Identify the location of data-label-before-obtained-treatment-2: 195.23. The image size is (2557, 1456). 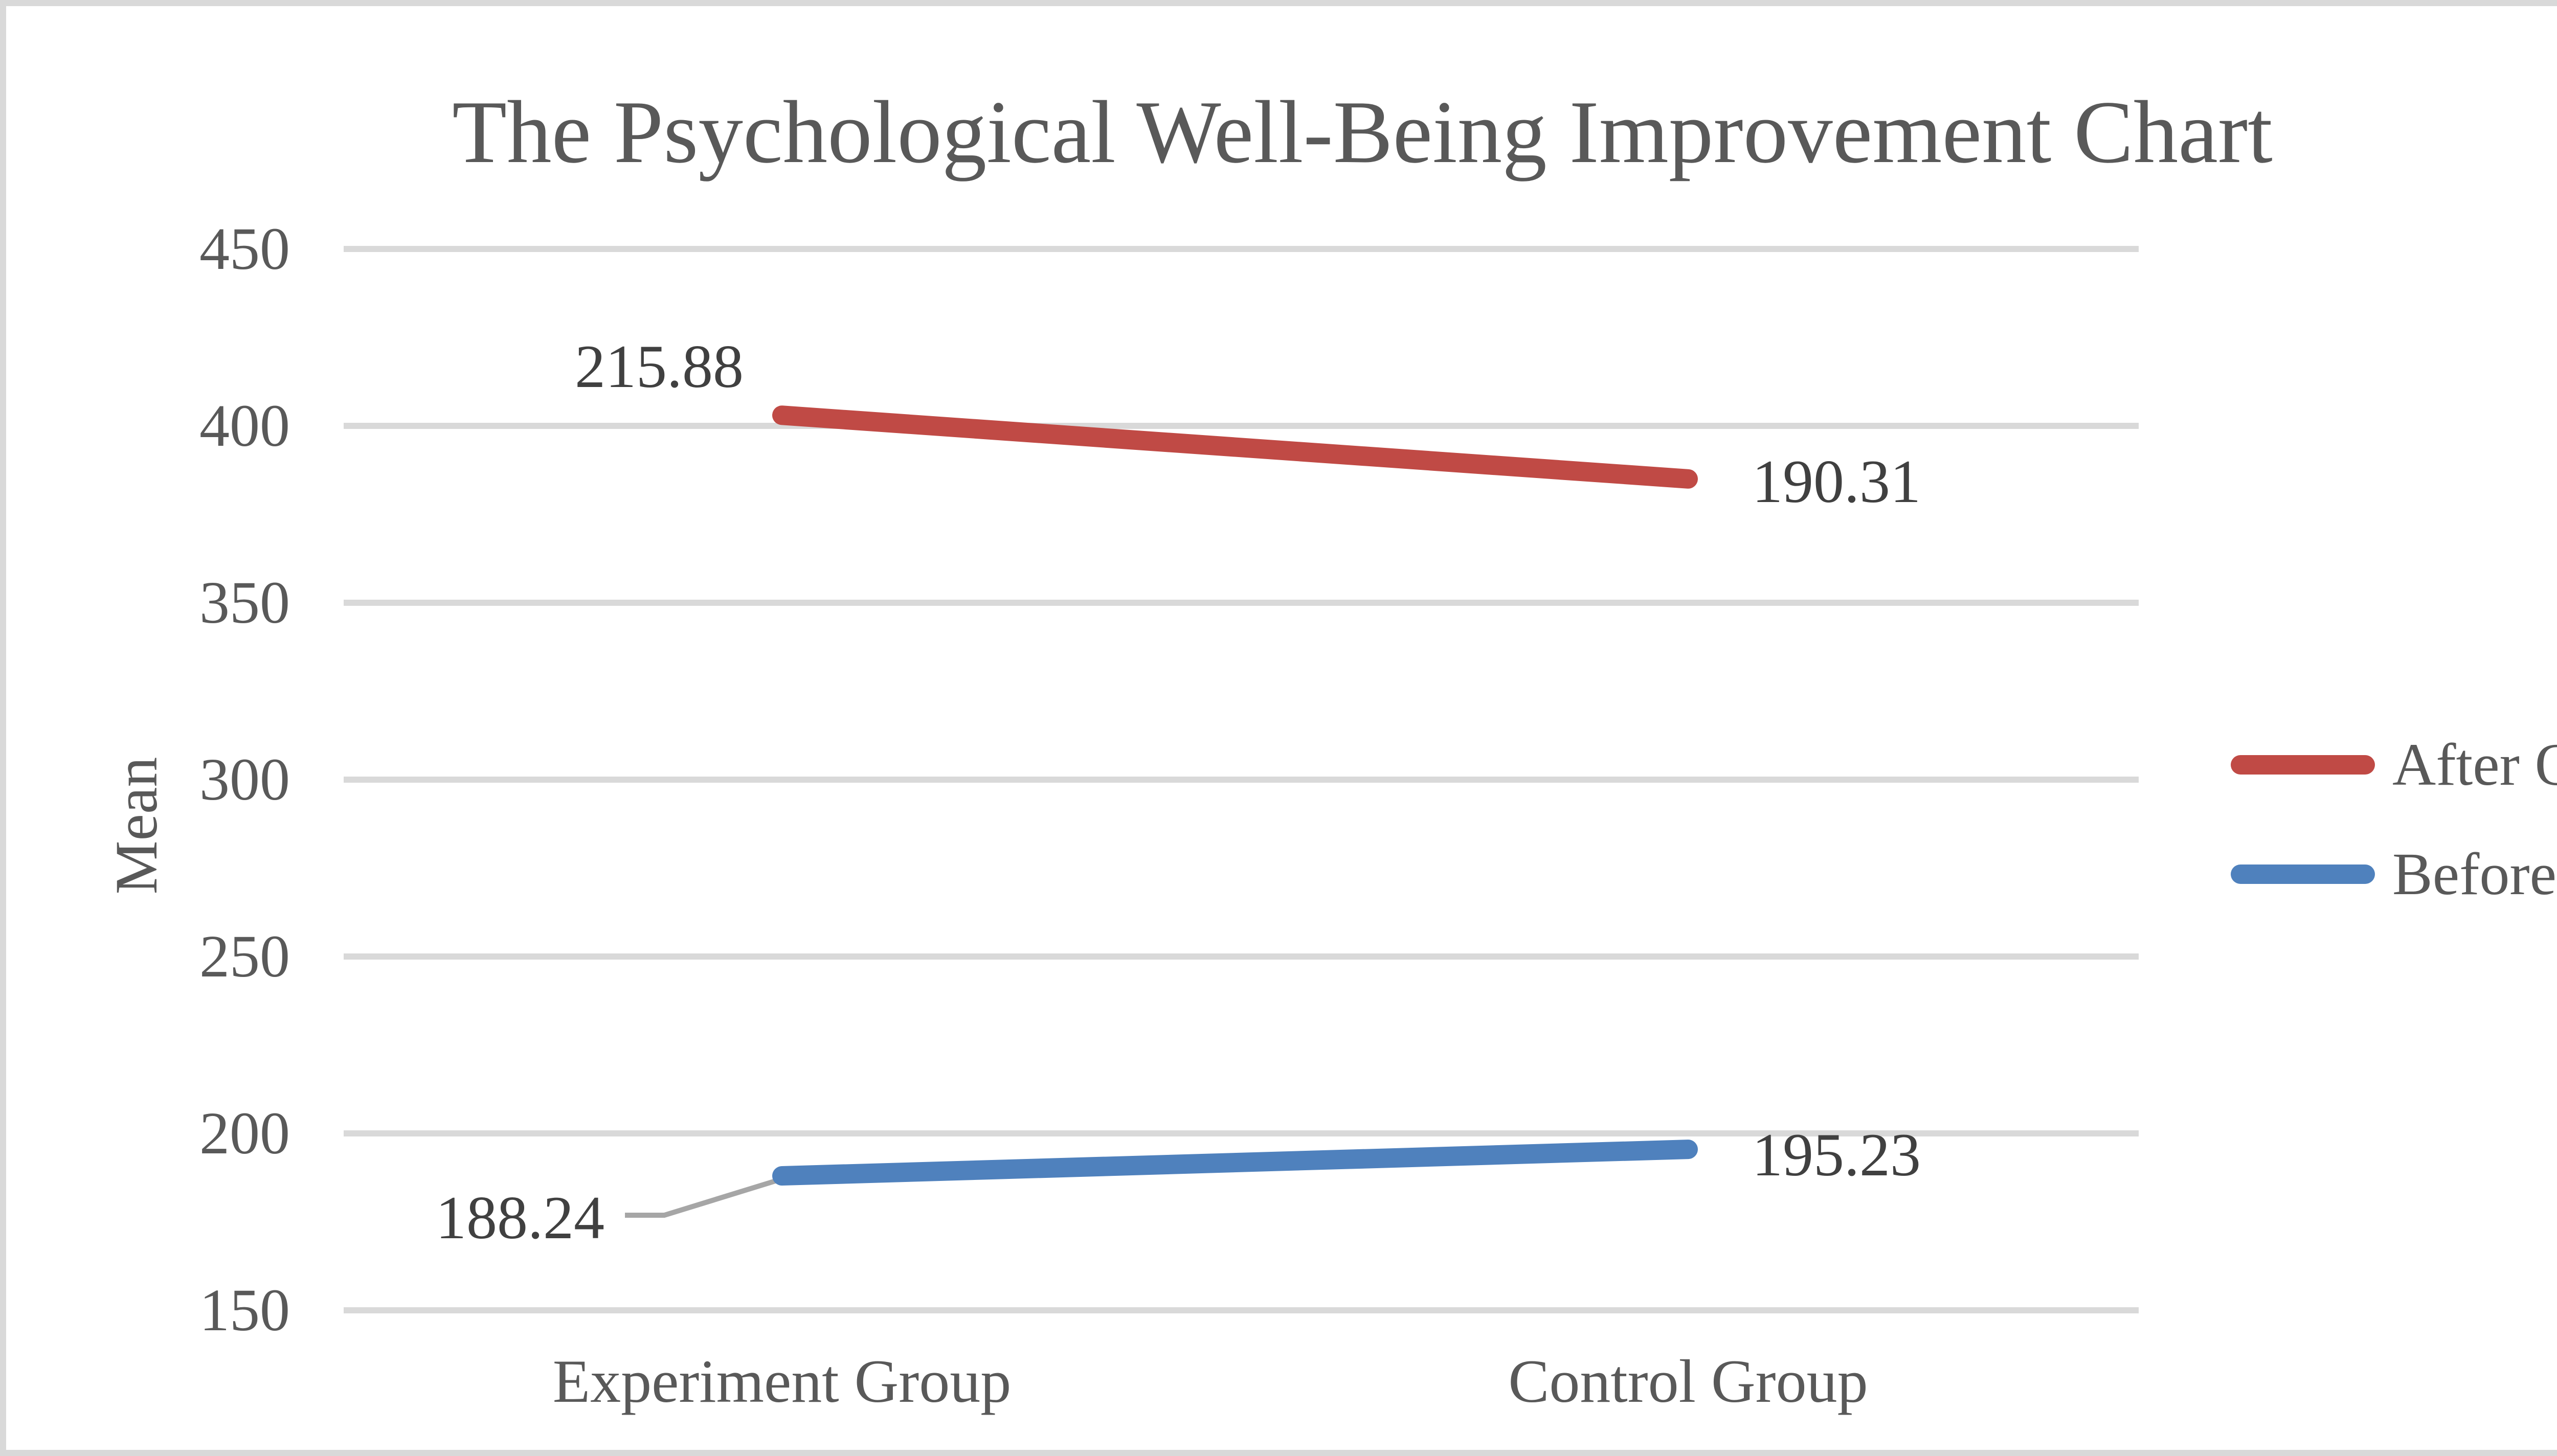
(1836, 1155).